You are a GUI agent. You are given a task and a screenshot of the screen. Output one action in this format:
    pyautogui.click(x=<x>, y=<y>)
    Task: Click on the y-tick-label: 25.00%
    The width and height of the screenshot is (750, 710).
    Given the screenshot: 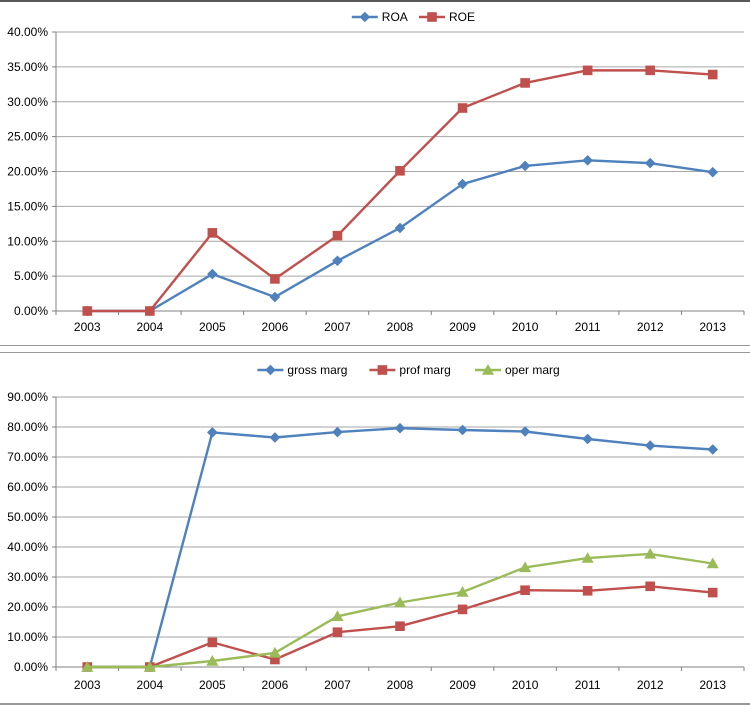 What is the action you would take?
    pyautogui.click(x=27, y=137)
    